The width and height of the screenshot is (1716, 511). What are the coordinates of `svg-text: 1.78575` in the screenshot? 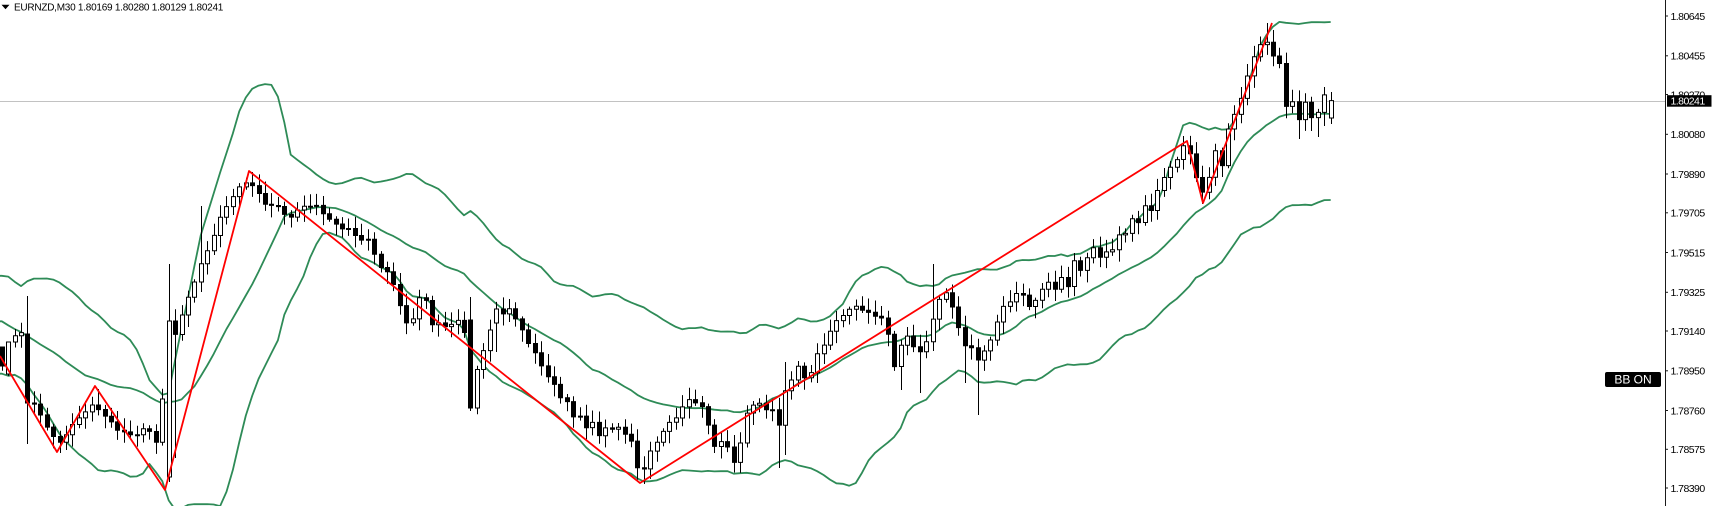 It's located at (1688, 450).